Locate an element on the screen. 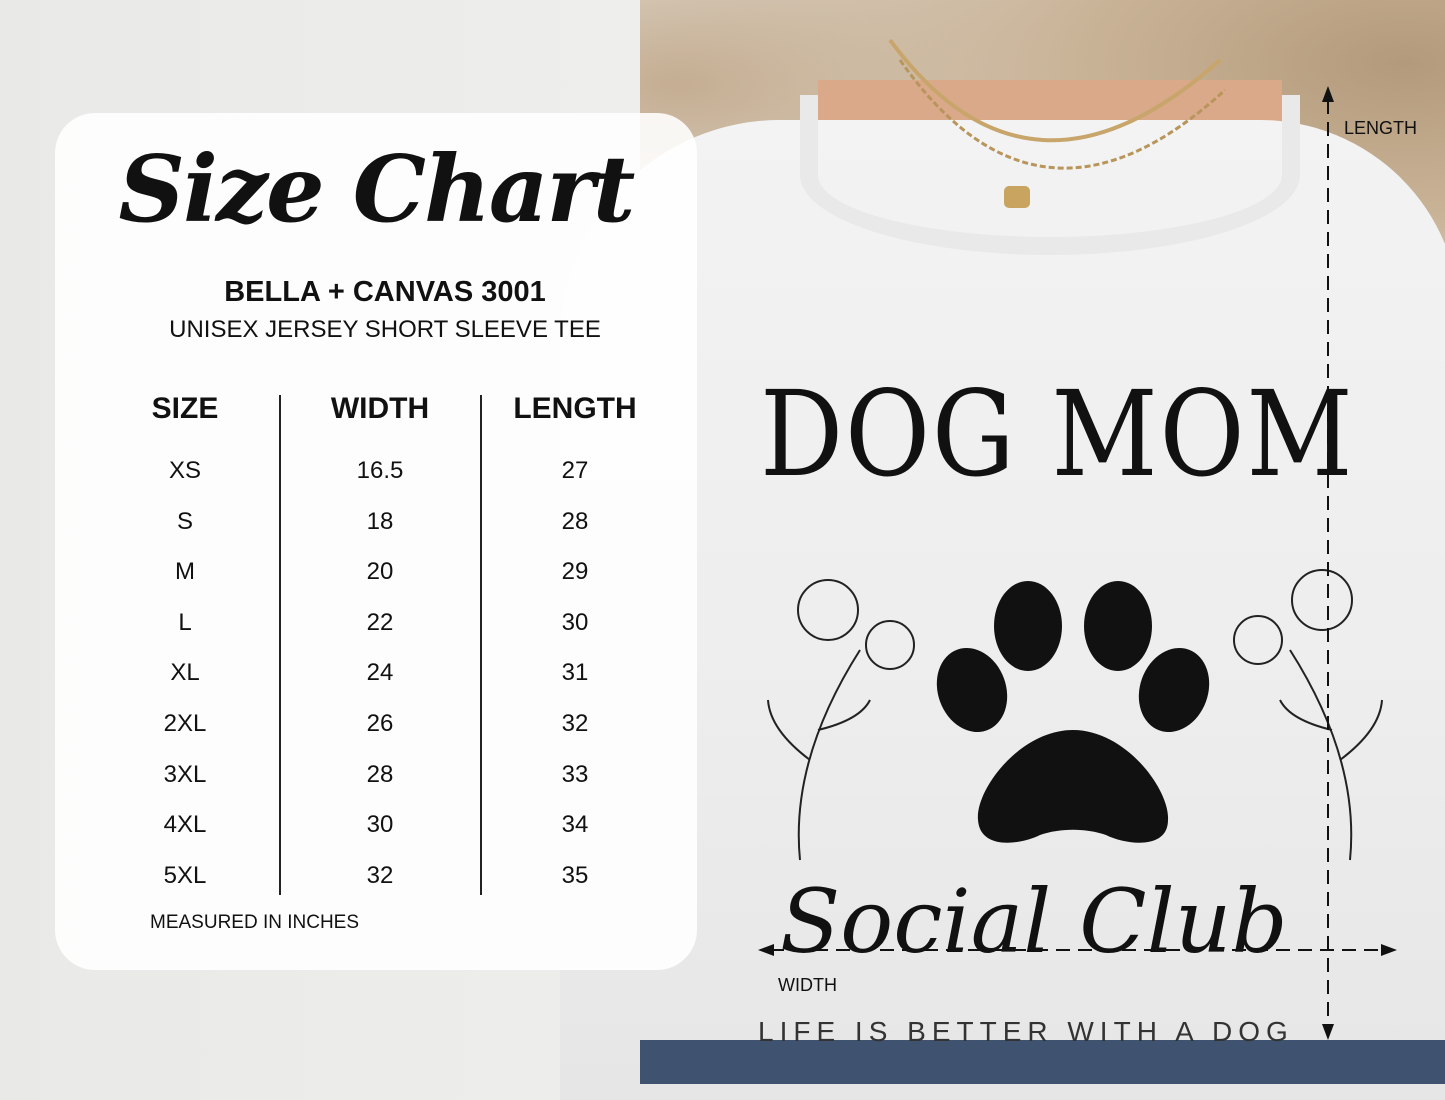 Image resolution: width=1445 pixels, height=1100 pixels. table-cell: S is located at coordinates (184, 521).